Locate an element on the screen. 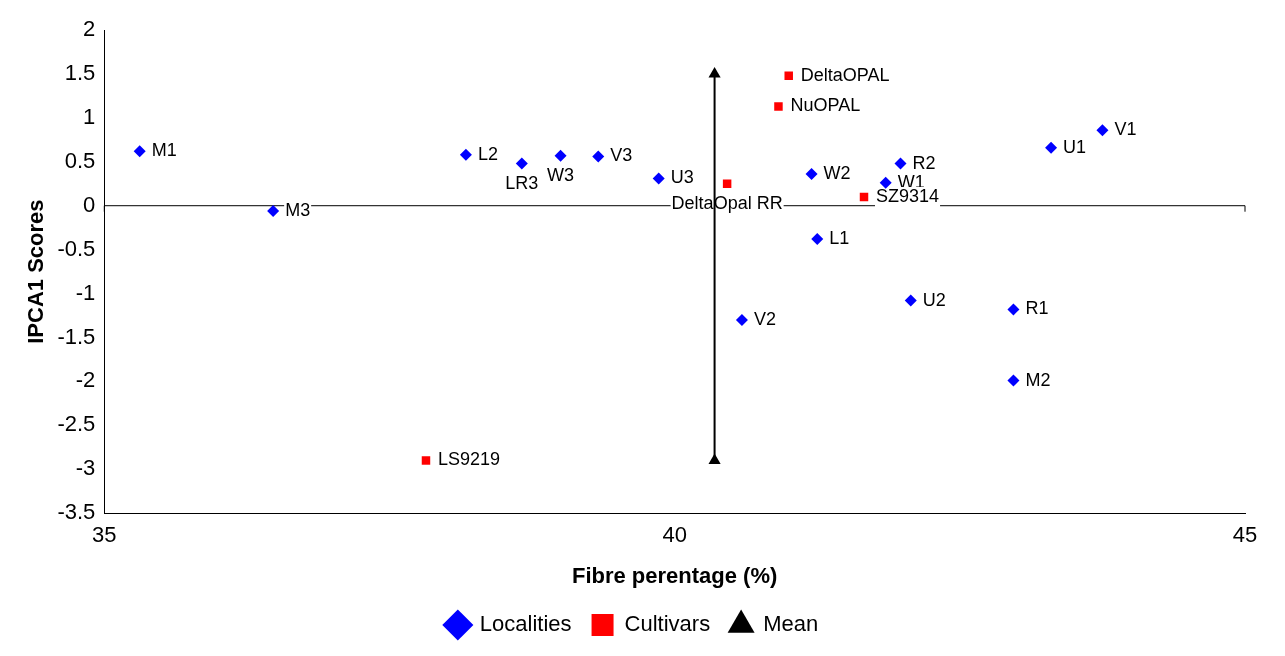  annotation: L1 is located at coordinates (839, 238).